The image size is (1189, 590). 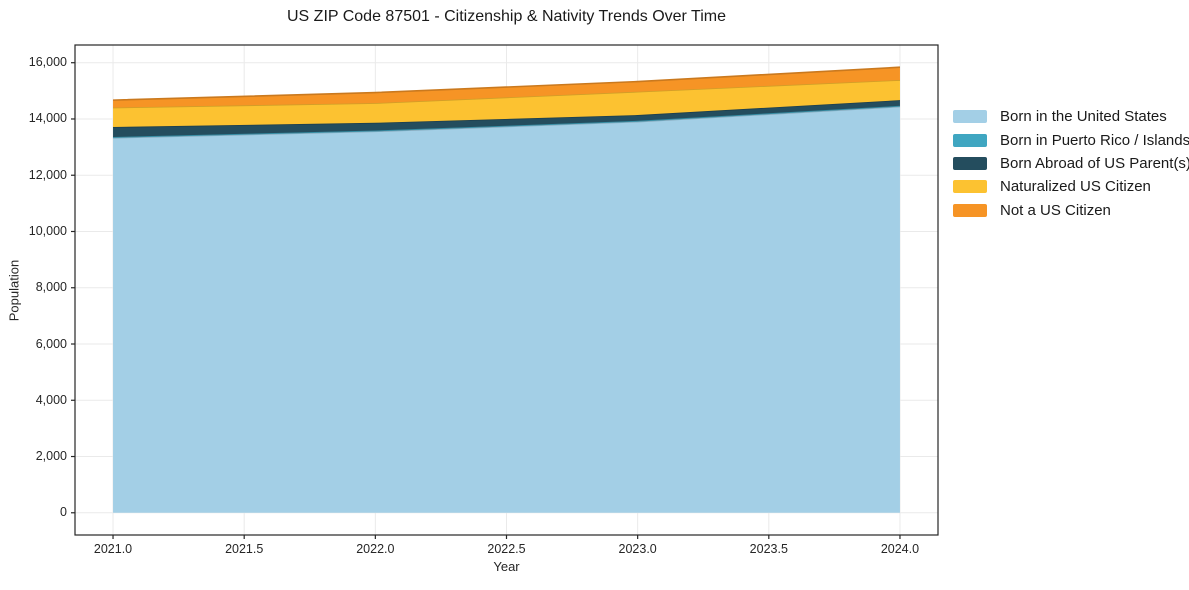 I want to click on x-tick-label: 2021.5, so click(x=244, y=549).